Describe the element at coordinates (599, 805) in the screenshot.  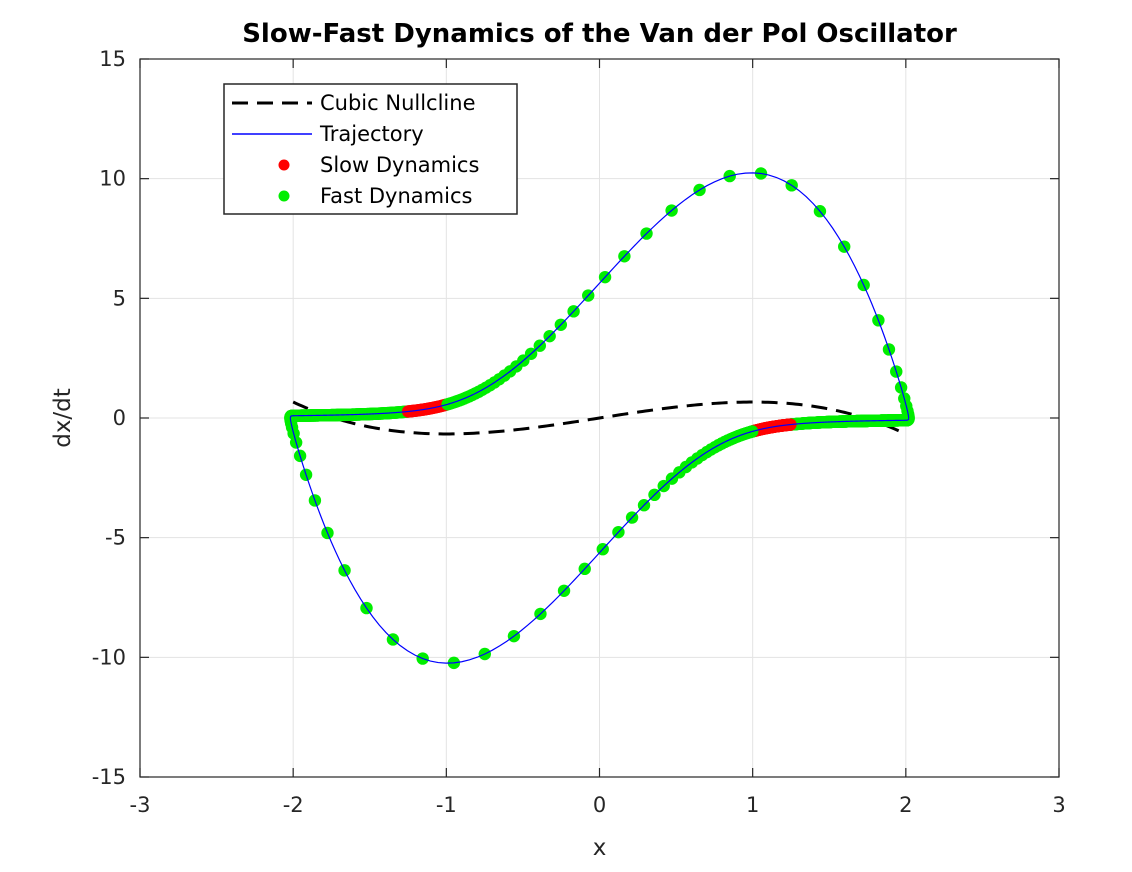
I see `x-tick-label: 0` at that location.